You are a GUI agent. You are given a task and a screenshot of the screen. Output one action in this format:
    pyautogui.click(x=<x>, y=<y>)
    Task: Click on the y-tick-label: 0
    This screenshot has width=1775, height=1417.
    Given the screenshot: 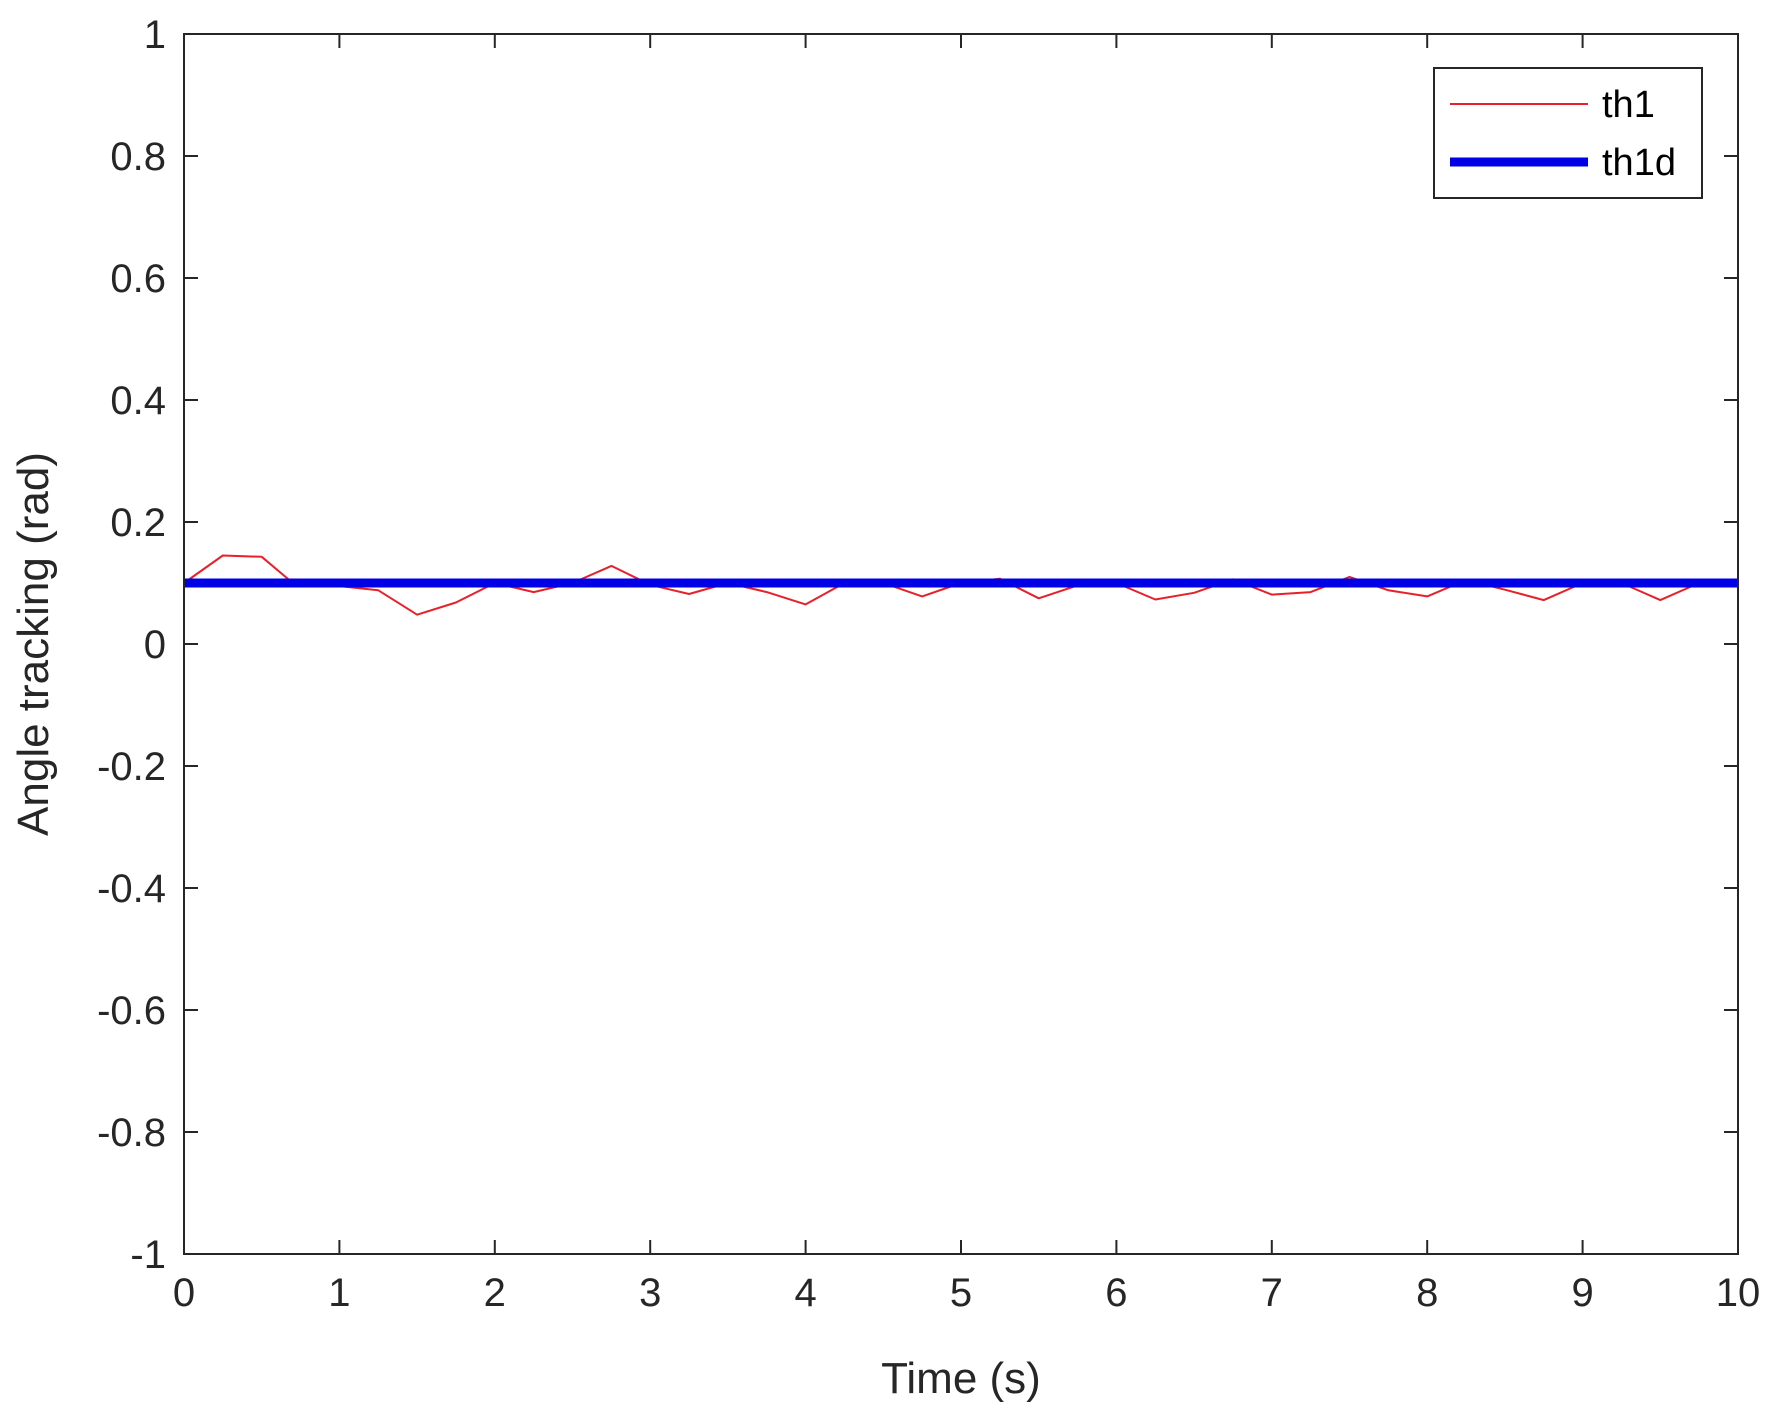 What is the action you would take?
    pyautogui.click(x=155, y=645)
    